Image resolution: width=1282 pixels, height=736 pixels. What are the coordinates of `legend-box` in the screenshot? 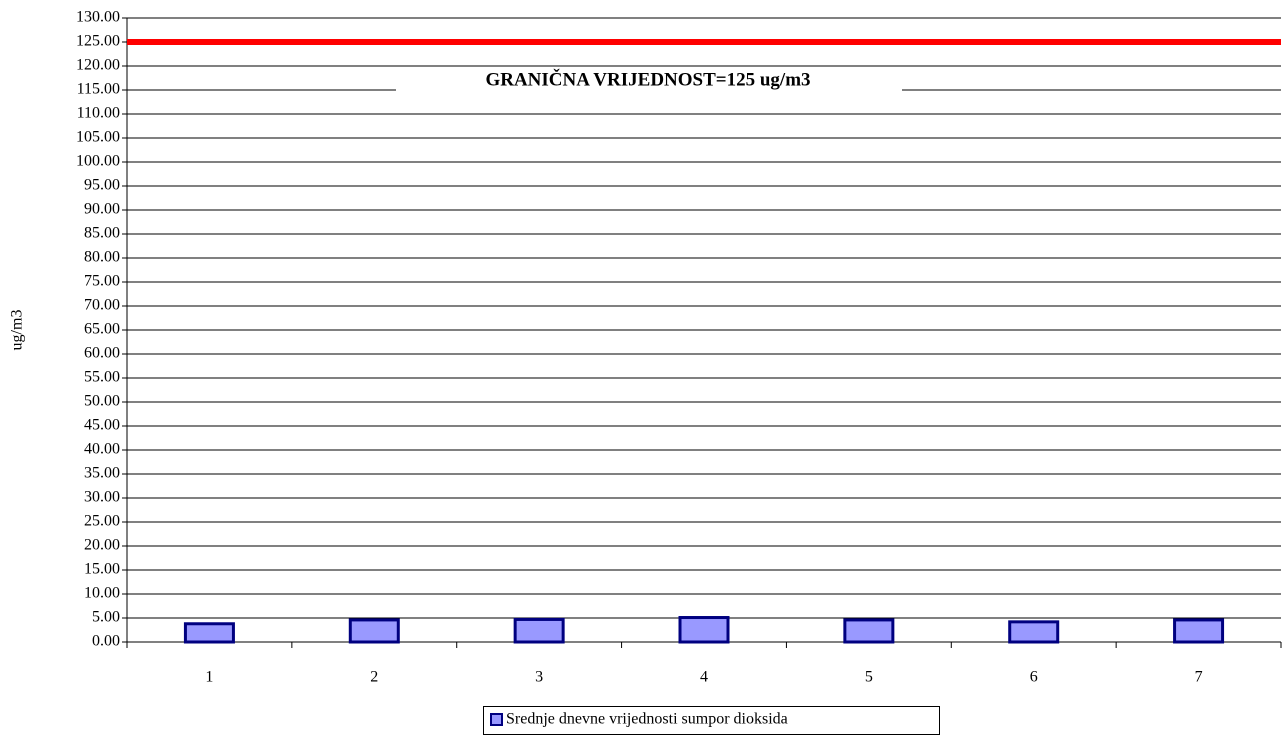 It's located at (711, 720).